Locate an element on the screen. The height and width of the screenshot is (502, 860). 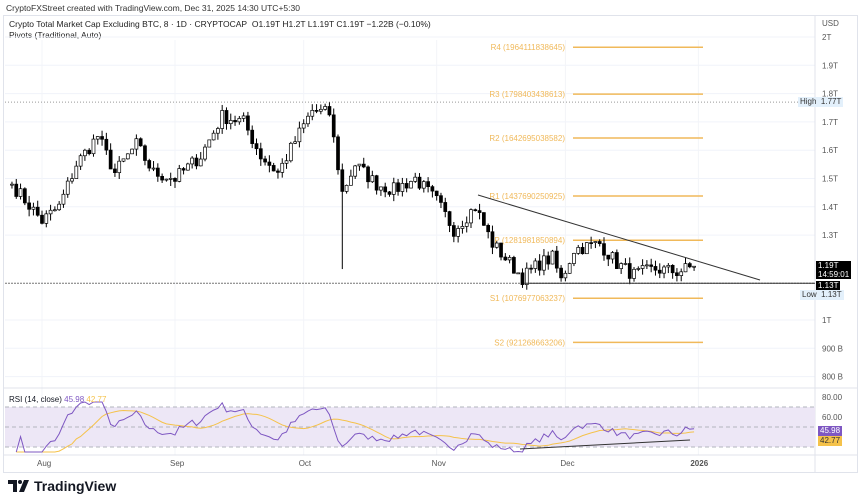
pivot-label: R4 (1964111838645) is located at coordinates (528, 47).